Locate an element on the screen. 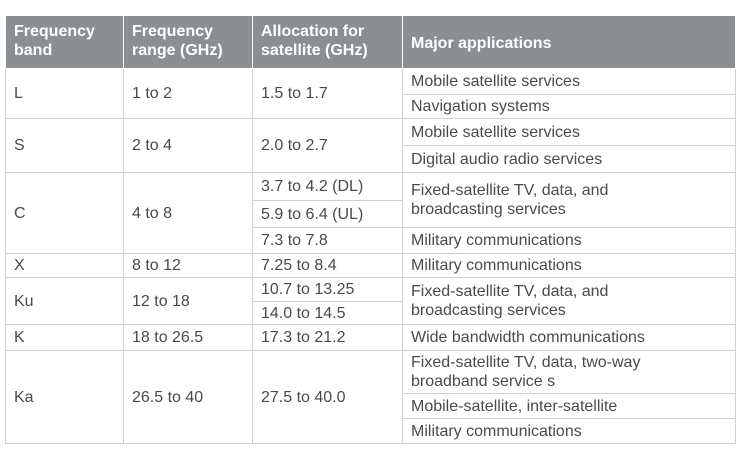  allocation: 3.7 to 4.2 (DL) is located at coordinates (327, 186).